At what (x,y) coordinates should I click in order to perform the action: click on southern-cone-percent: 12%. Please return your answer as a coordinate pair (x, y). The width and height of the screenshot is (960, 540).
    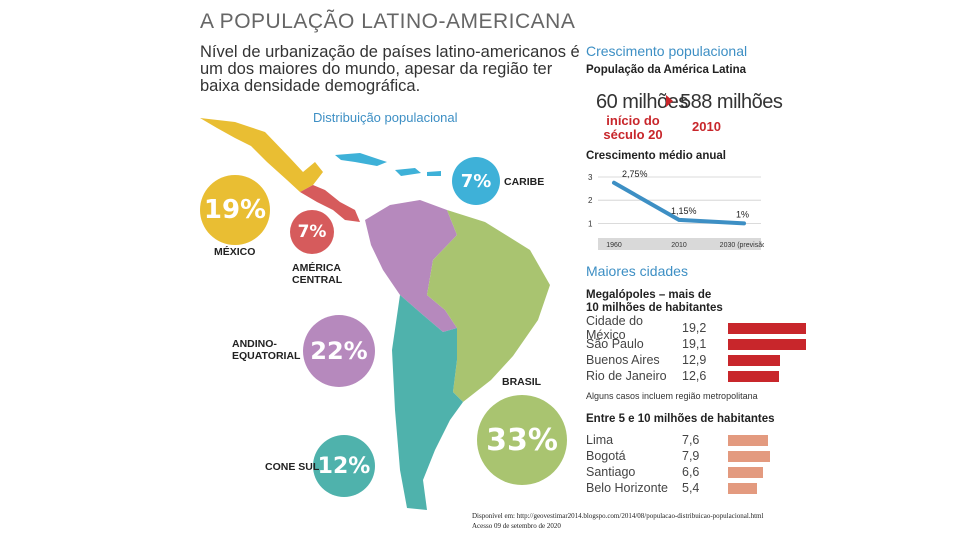
    Looking at the image, I should click on (344, 466).